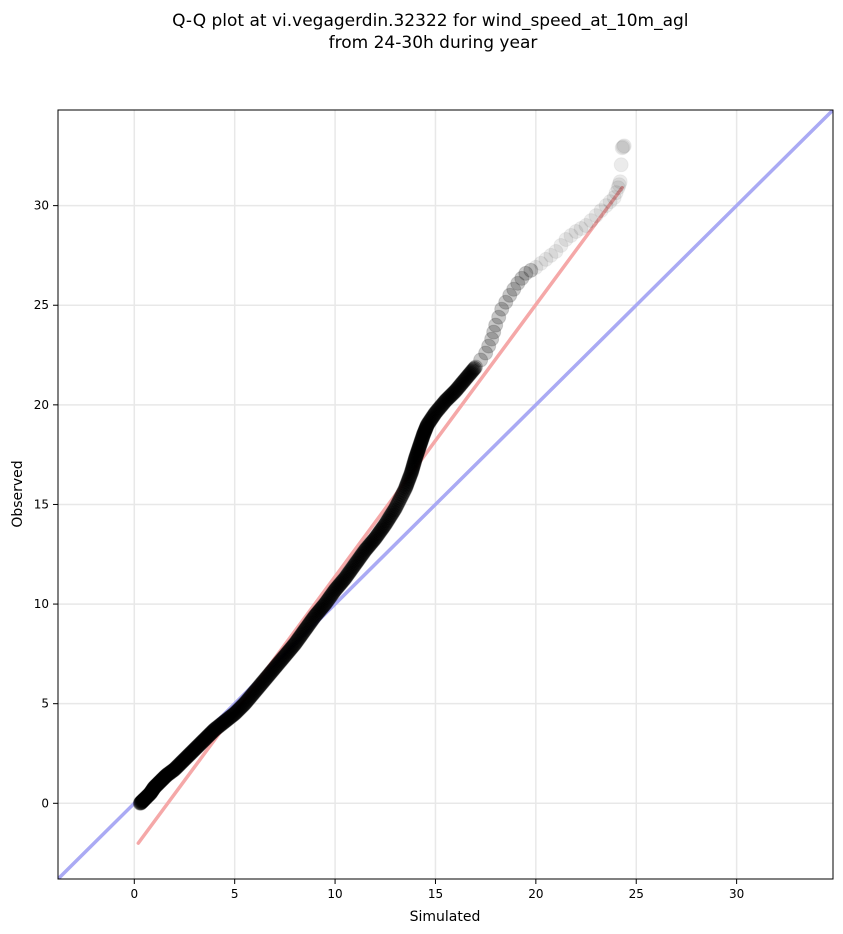 This screenshot has height=934, width=843. Describe the element at coordinates (134, 894) in the screenshot. I see `x-tick-label: 0` at that location.